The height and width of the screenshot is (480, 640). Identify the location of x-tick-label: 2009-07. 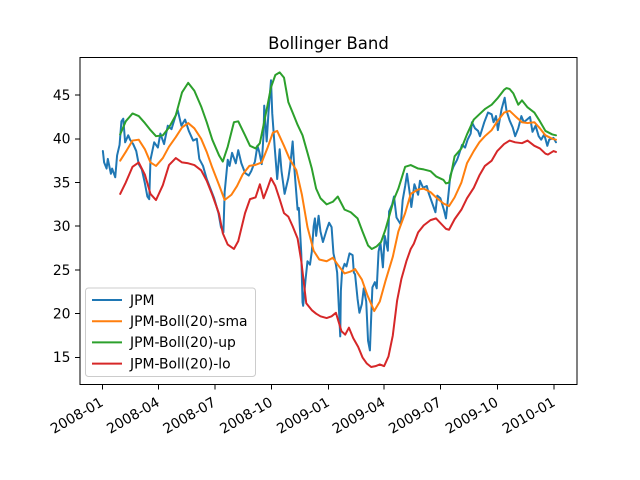
(415, 416).